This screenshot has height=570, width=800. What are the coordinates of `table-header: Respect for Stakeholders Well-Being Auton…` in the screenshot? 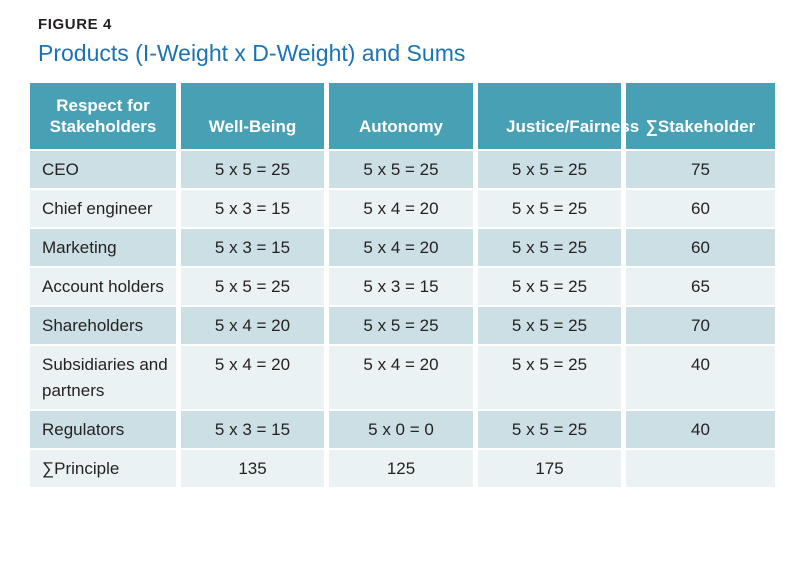 It's located at (402, 116).